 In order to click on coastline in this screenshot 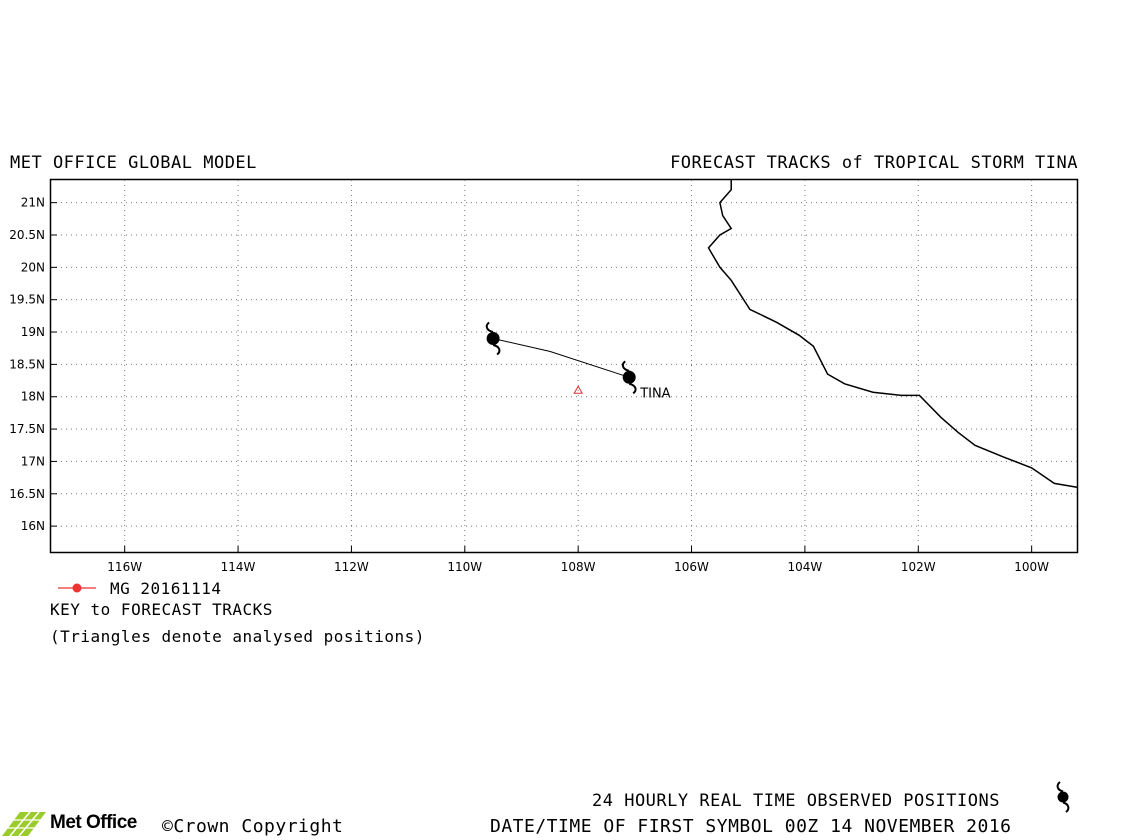, I will do `click(892, 334)`.